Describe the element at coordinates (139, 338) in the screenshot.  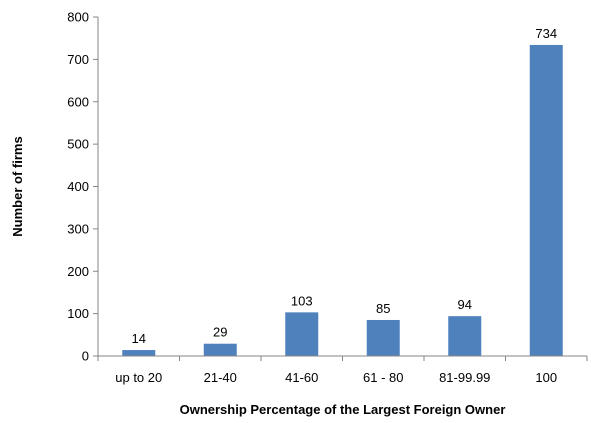
I see `data-label: 14` at that location.